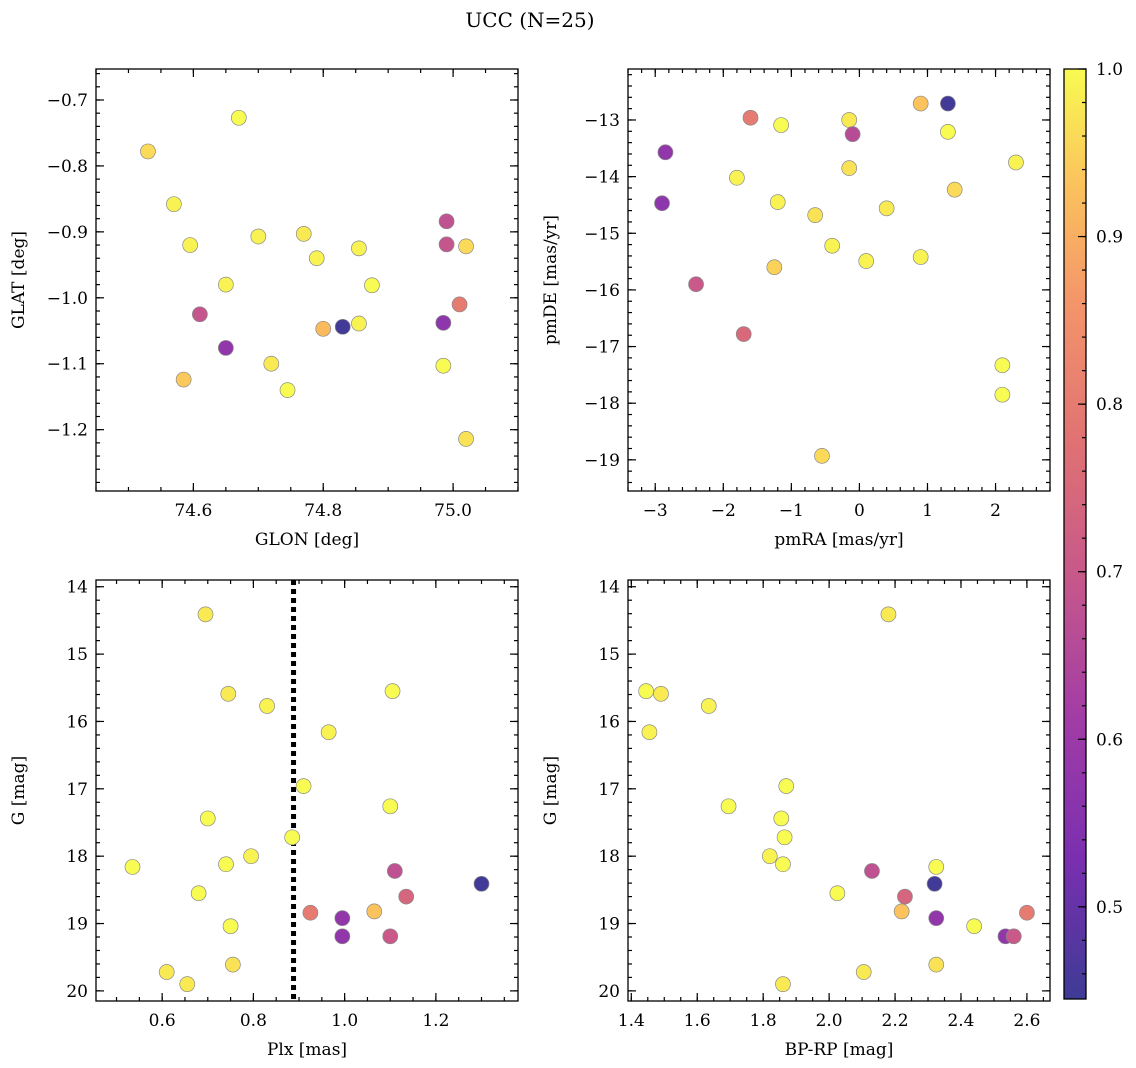  What do you see at coordinates (602, 348) in the screenshot?
I see `y-tick-label: −17` at bounding box center [602, 348].